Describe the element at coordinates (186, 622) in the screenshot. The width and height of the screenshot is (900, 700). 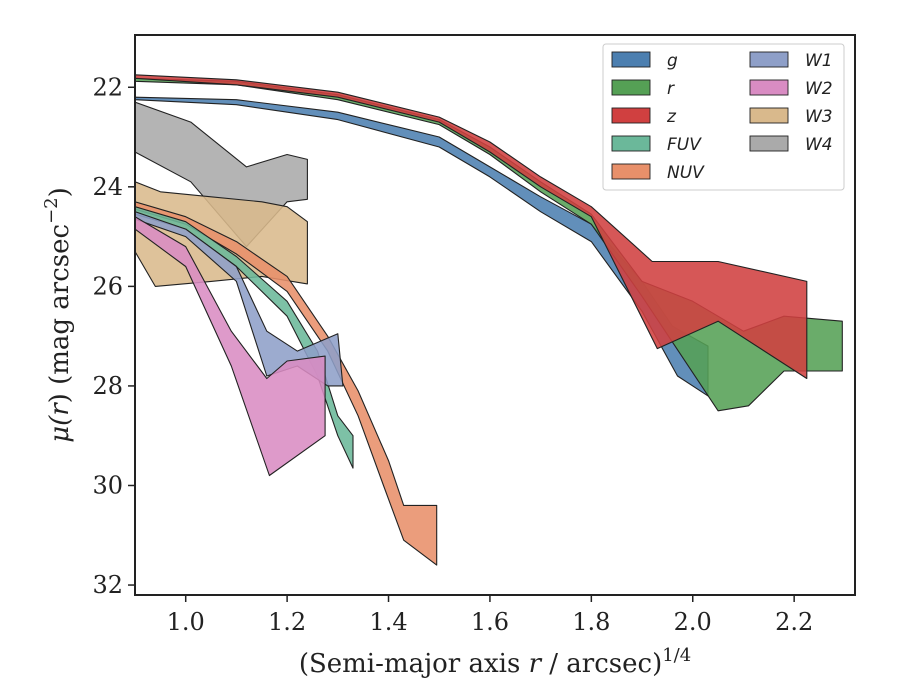
I see `x-tick-label: 1.0` at that location.